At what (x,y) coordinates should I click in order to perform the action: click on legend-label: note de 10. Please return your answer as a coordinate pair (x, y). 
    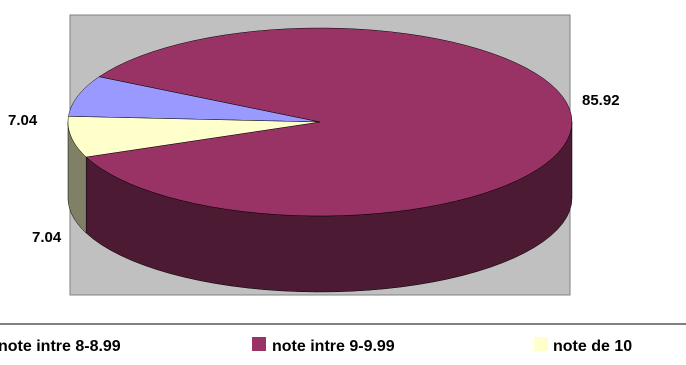
    Looking at the image, I should click on (592, 346).